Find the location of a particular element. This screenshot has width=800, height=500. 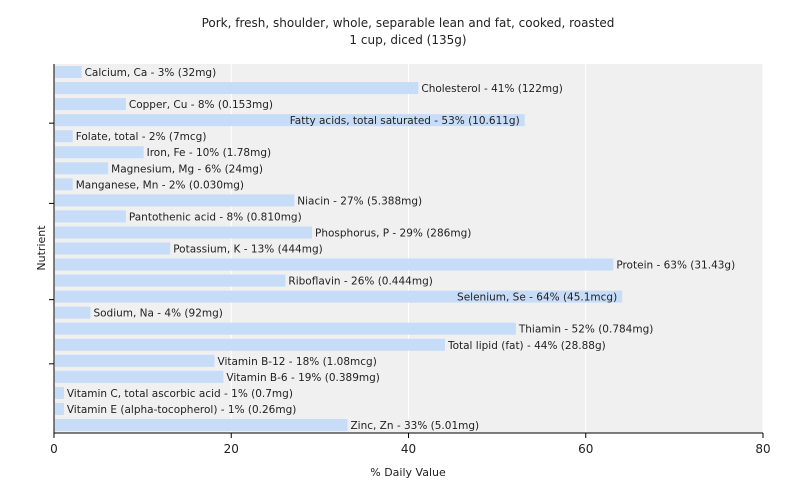

bar-label: Potassium, K - 13% (444mg) is located at coordinates (248, 250).